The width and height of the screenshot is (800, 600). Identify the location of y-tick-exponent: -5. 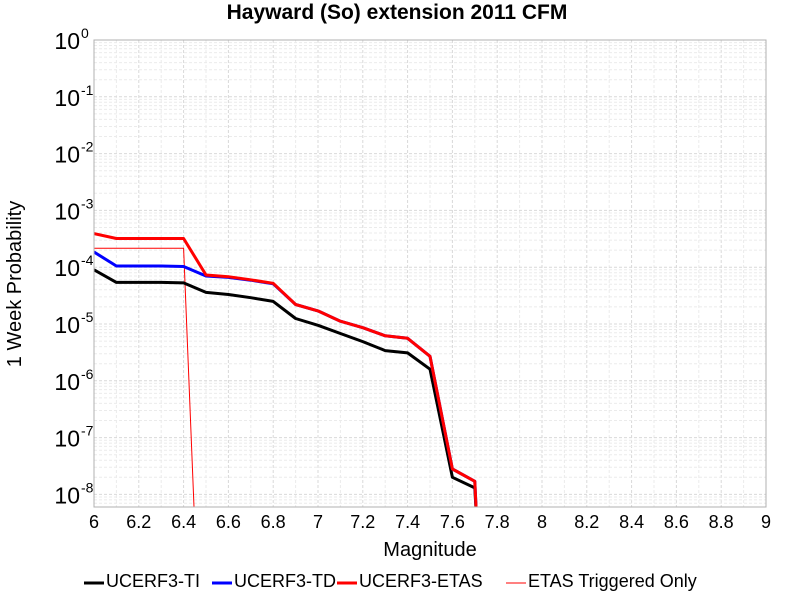
(87, 317).